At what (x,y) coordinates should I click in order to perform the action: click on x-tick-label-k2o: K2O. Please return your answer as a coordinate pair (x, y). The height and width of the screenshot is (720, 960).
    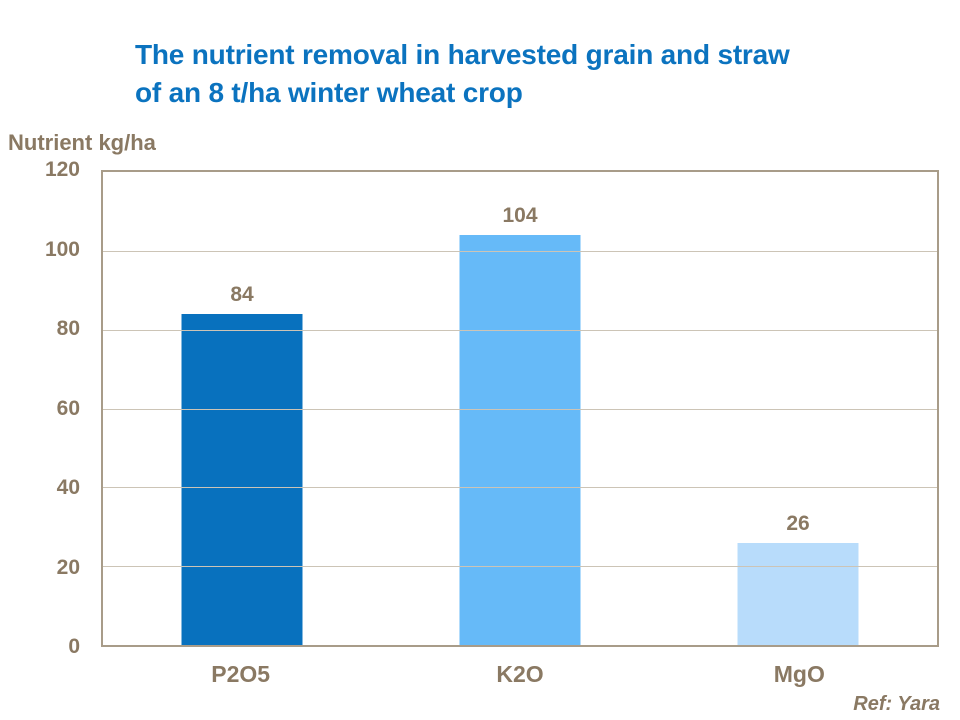
    Looking at the image, I should click on (520, 674).